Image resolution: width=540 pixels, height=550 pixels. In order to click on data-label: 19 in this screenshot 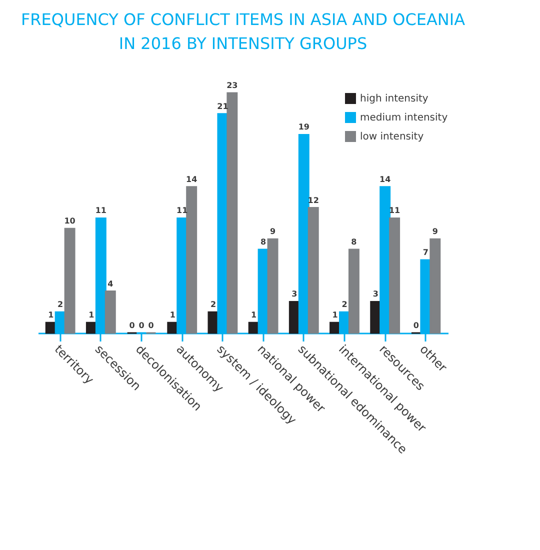, I will do `click(304, 127)`.